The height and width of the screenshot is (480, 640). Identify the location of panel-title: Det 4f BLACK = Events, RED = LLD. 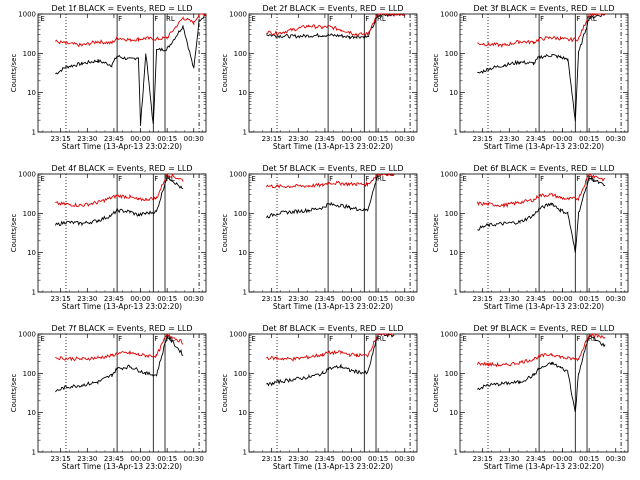
(121, 168).